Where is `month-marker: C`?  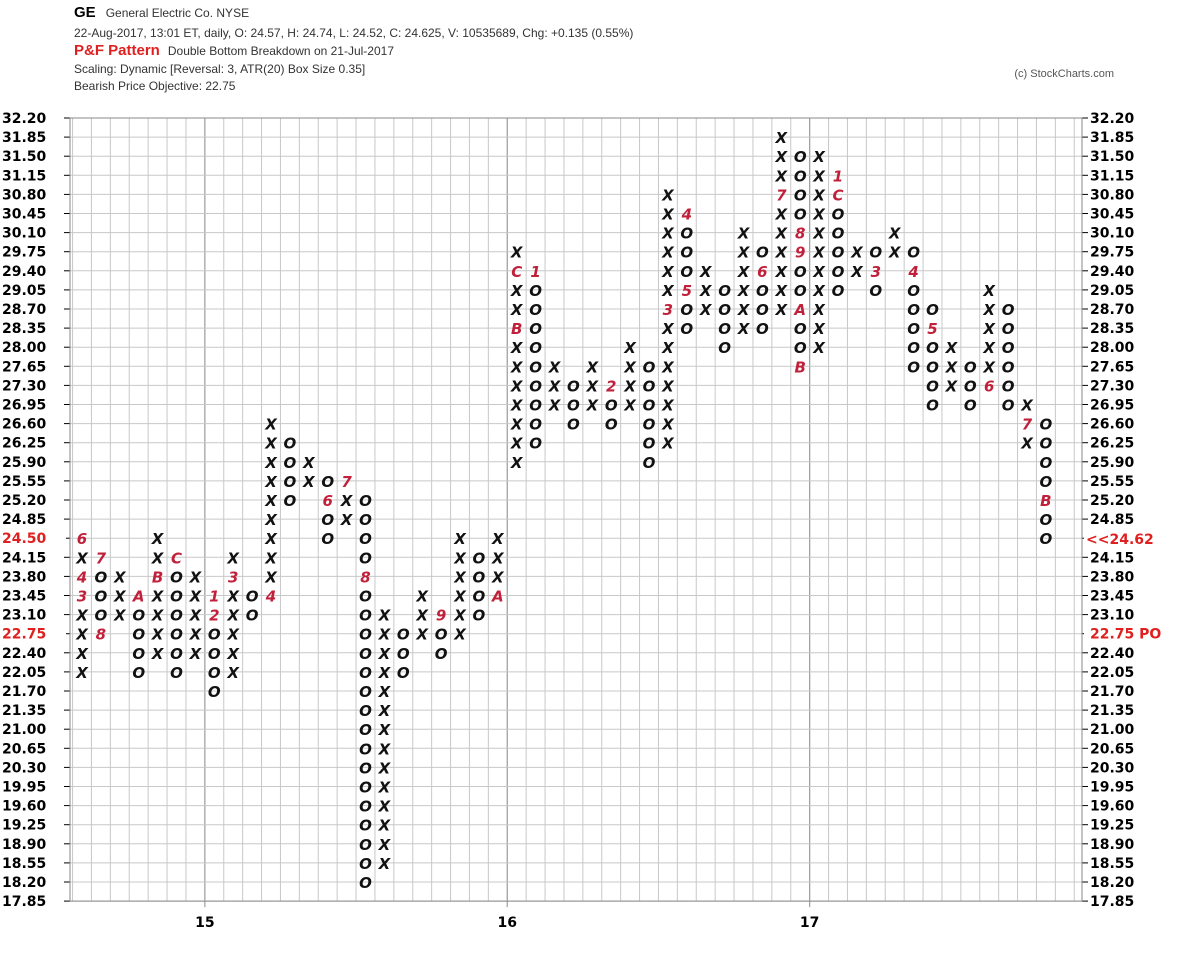 month-marker: C is located at coordinates (837, 195).